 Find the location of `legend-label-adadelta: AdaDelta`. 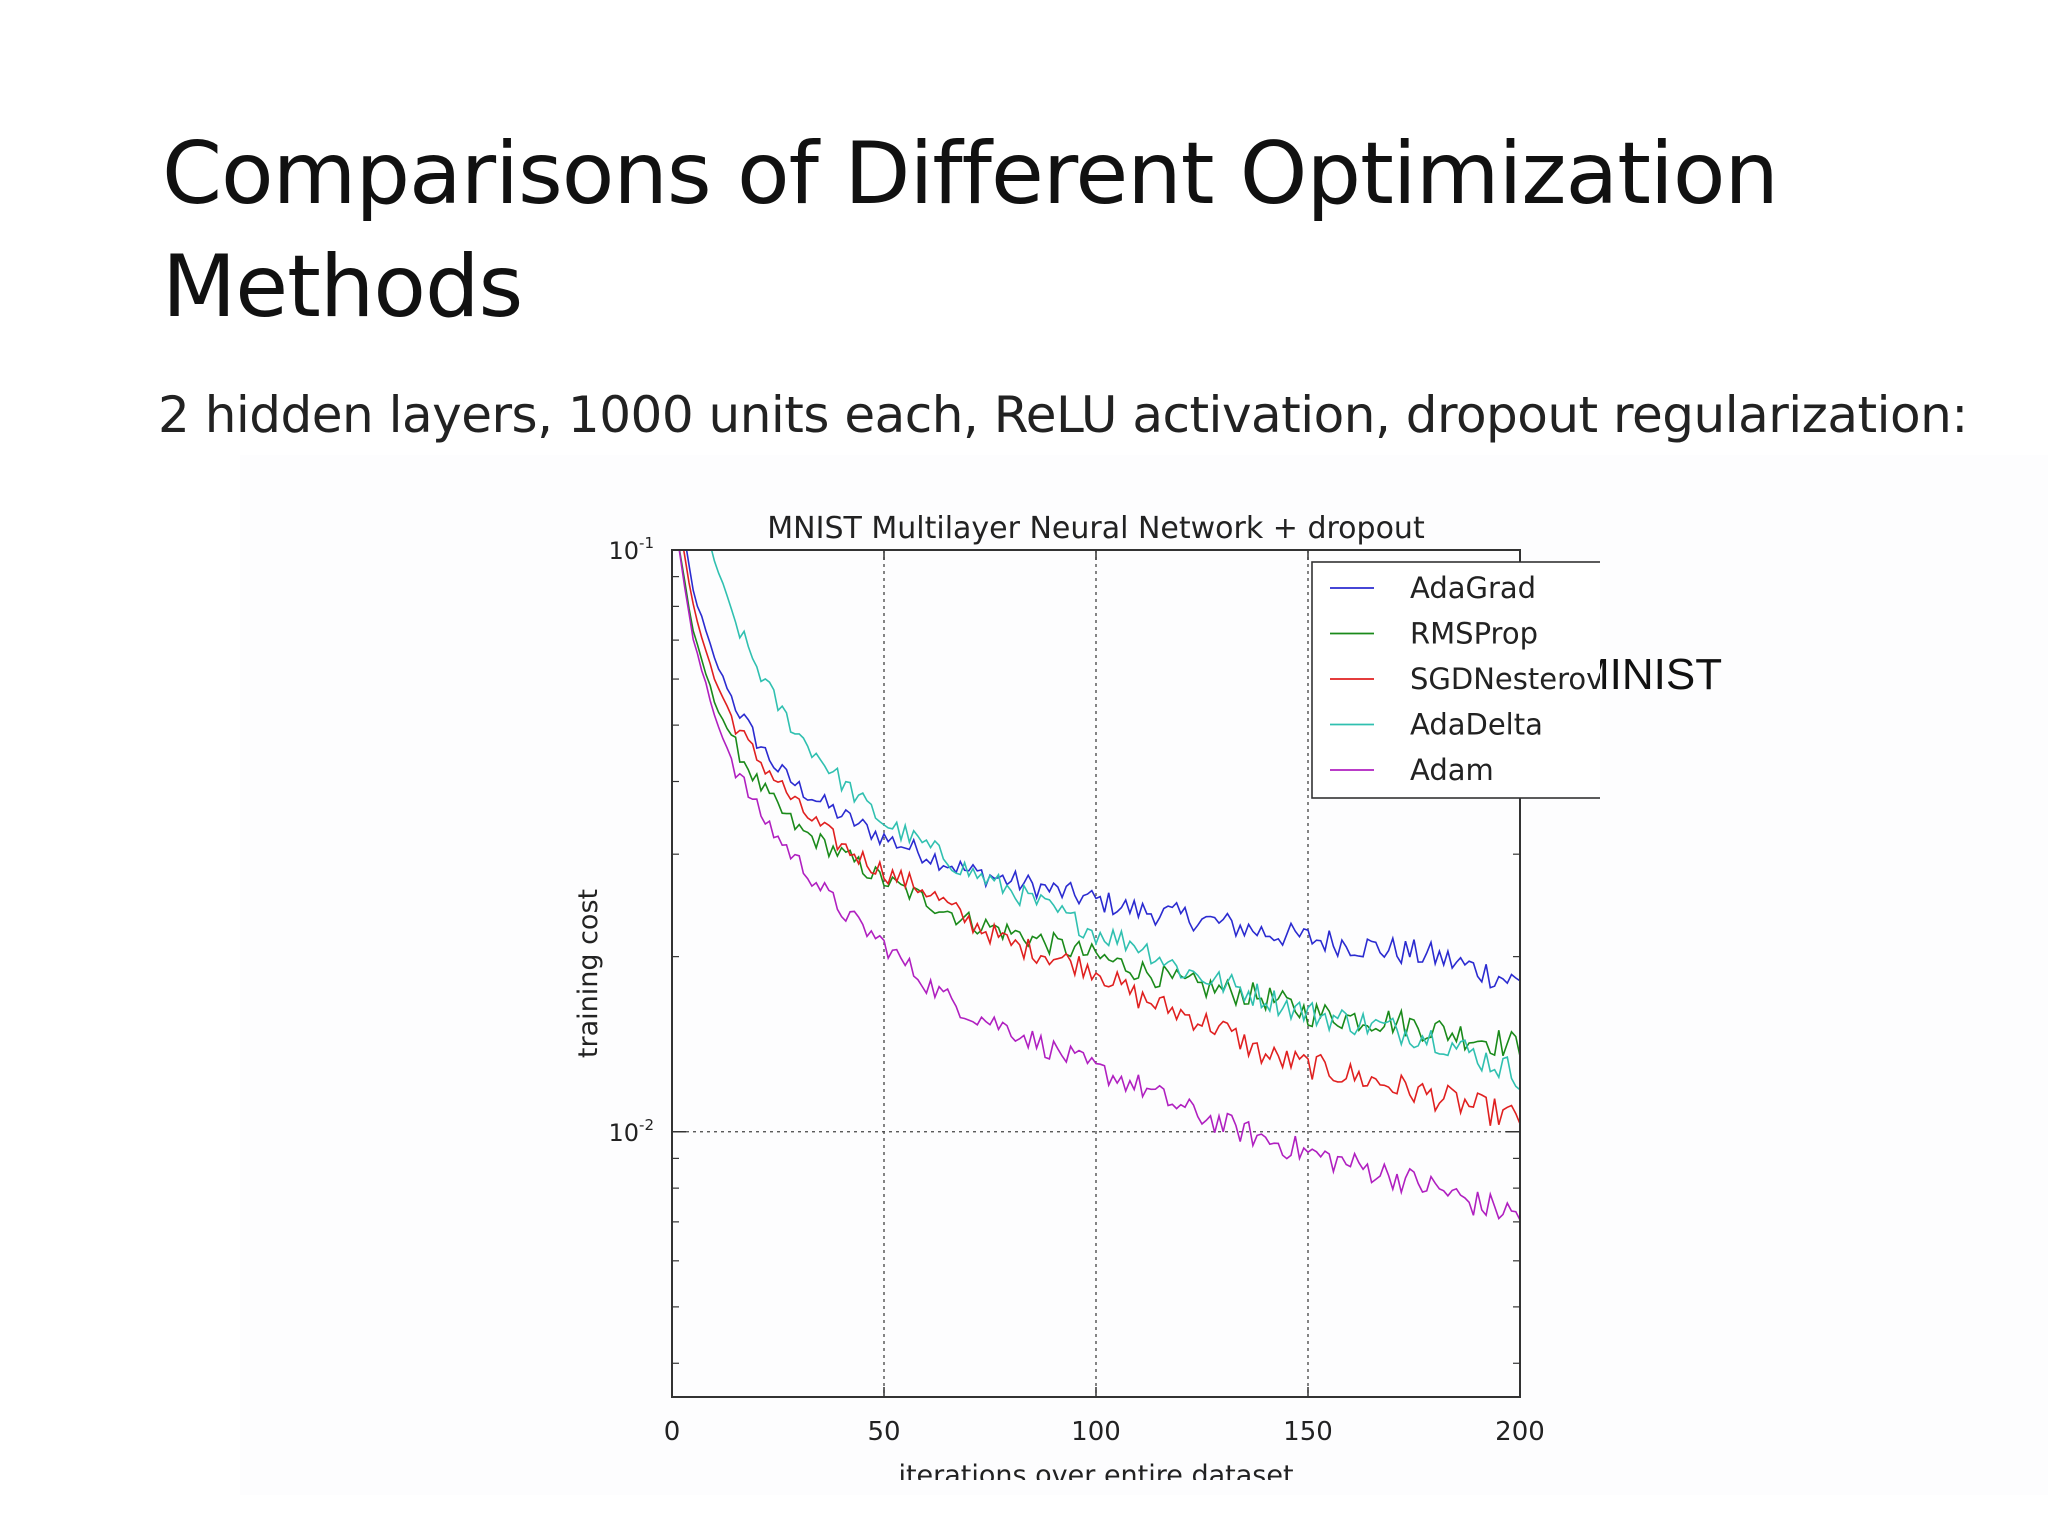

legend-label-adadelta: AdaDelta is located at coordinates (1476, 725).